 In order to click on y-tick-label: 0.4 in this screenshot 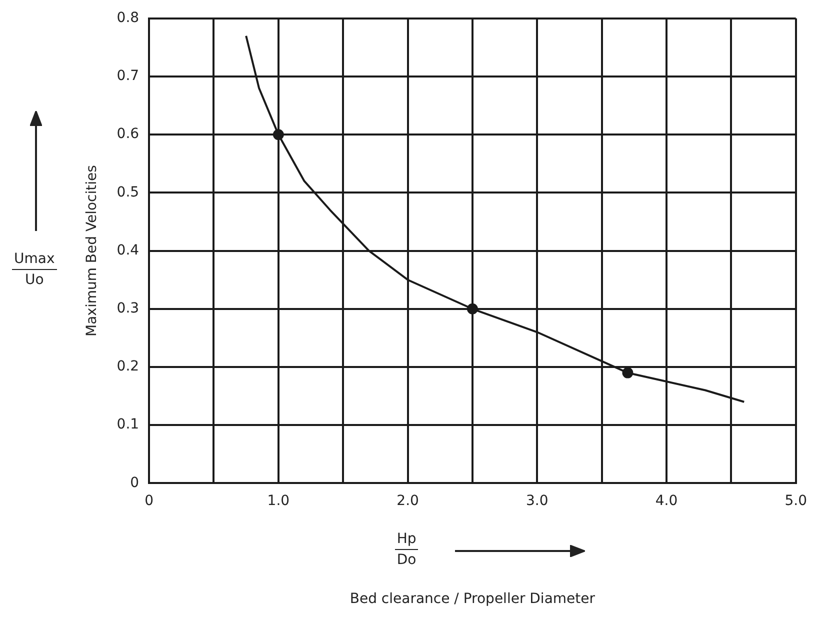, I will do `click(128, 250)`.